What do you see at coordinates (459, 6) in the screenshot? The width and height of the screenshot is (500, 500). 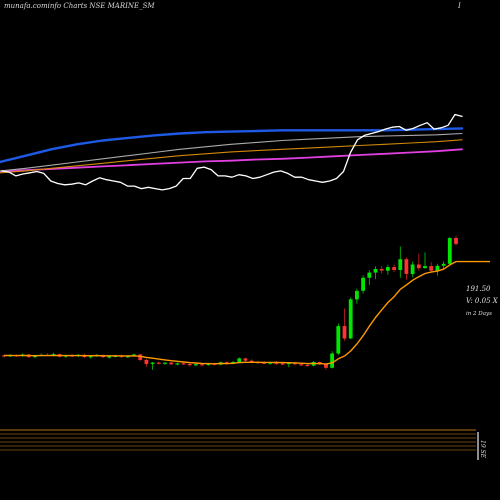 I see `chart-header-right: I` at bounding box center [459, 6].